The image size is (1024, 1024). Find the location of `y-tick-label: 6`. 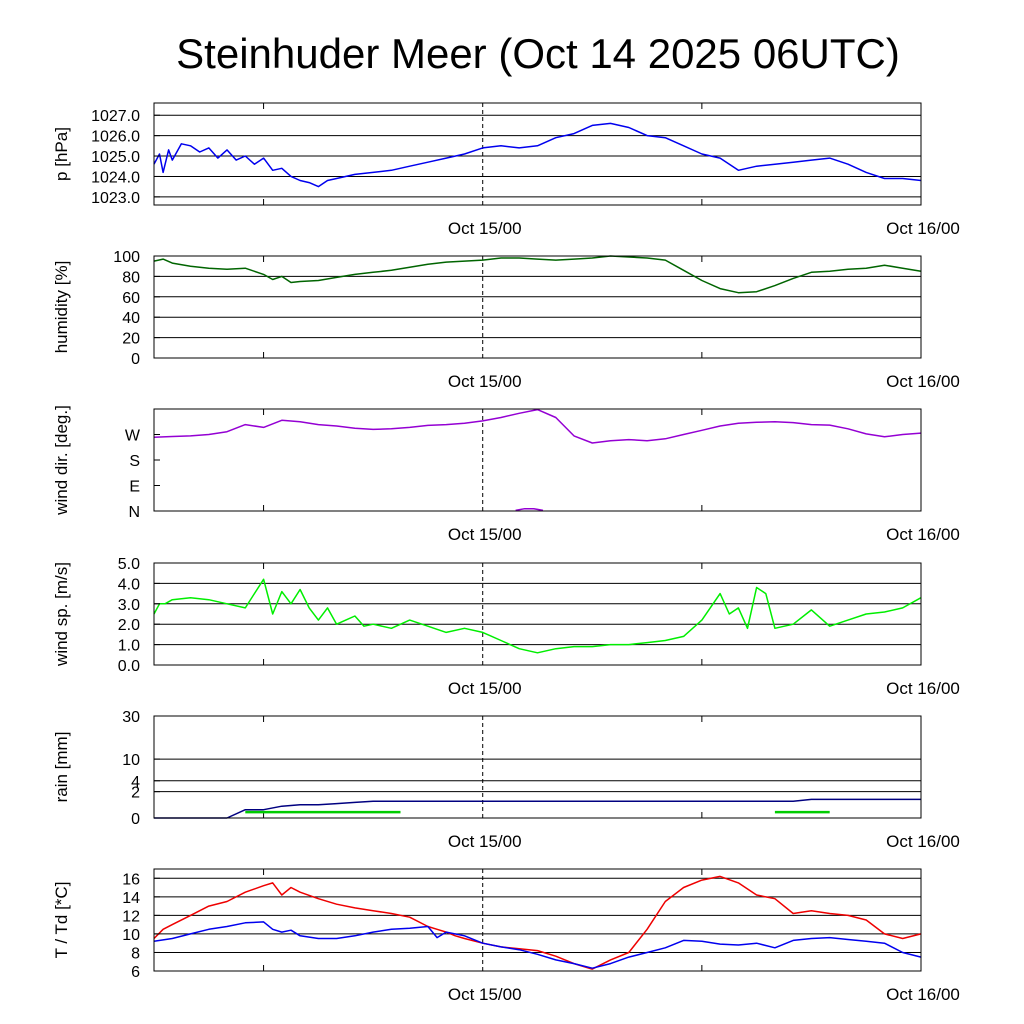

y-tick-label: 6 is located at coordinates (135, 972).